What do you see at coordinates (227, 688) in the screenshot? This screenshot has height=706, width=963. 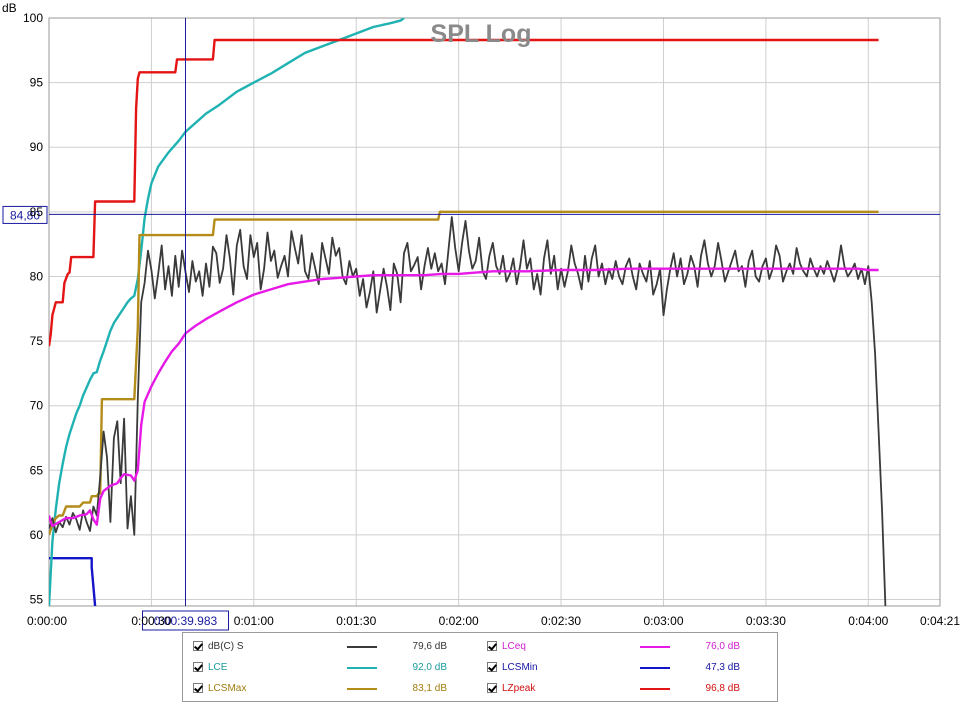 I see `legend-label: LCSMax` at bounding box center [227, 688].